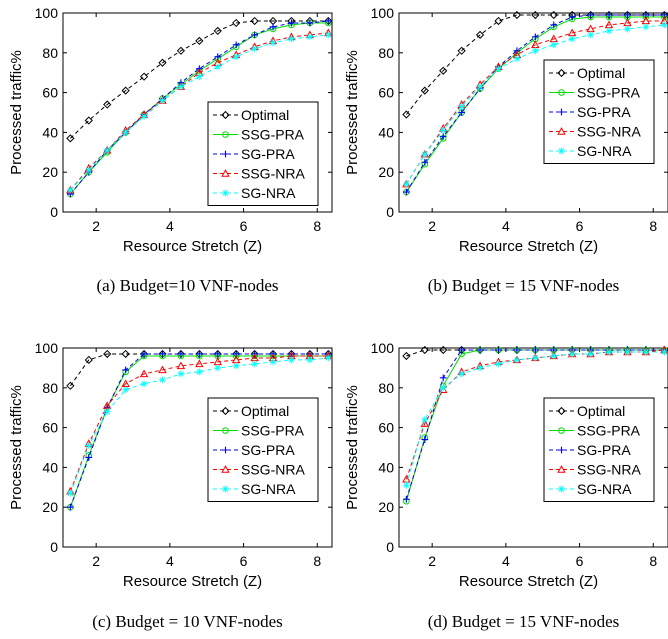 This screenshot has width=668, height=639. I want to click on legend-item-sg-pra: SG-PRA, so click(254, 154).